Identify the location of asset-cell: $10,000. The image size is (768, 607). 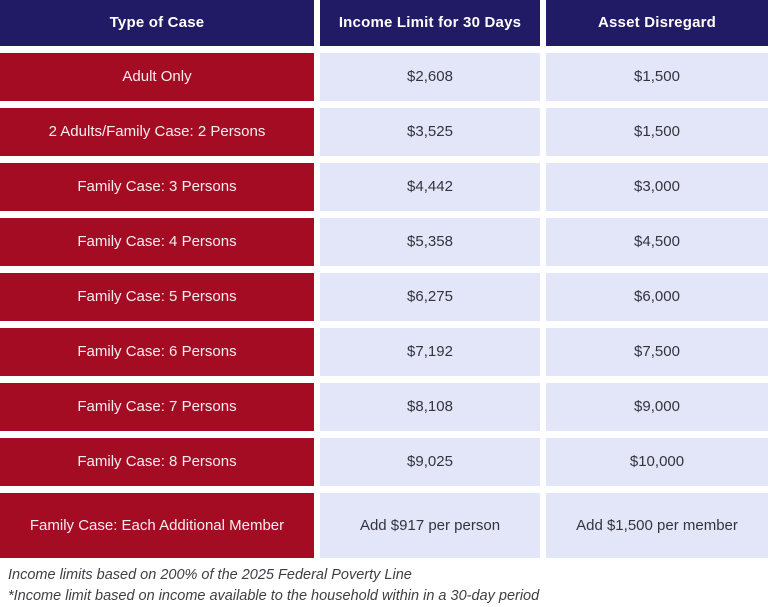
(657, 462).